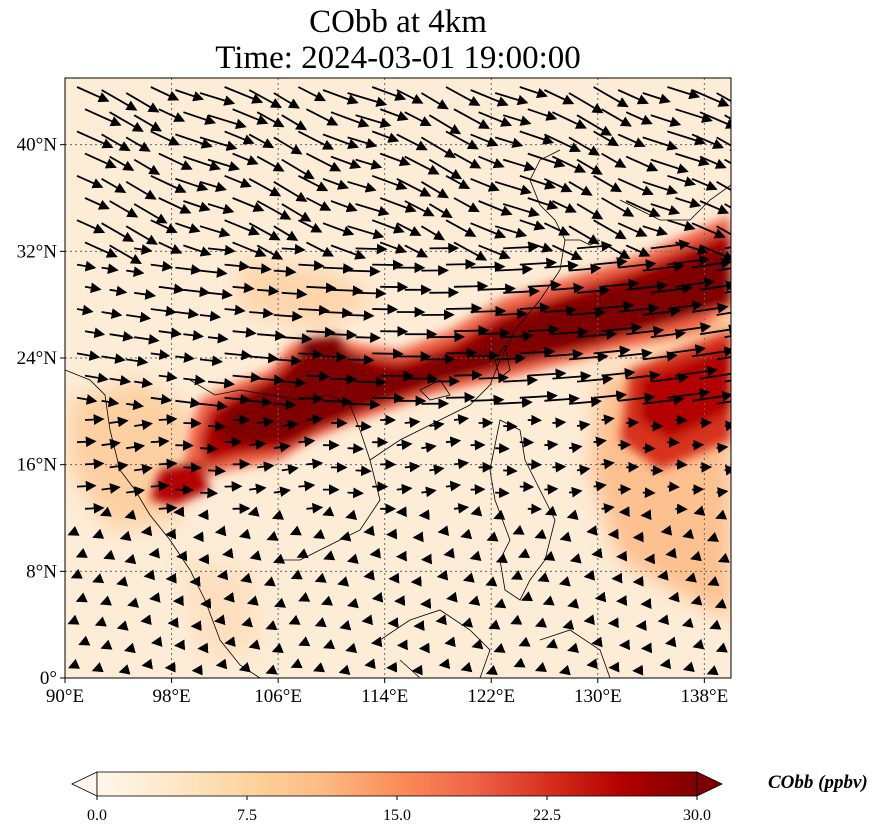 This screenshot has width=887, height=836. Describe the element at coordinates (37, 465) in the screenshot. I see `y-tick-label: 16°N` at that location.